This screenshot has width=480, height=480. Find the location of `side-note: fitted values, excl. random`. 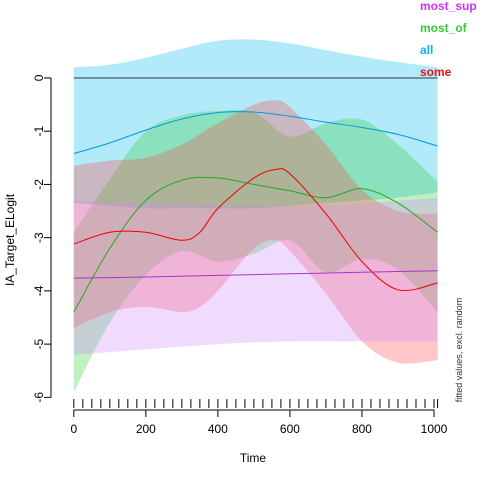

side-note: fitted values, excl. random is located at coordinates (459, 350).